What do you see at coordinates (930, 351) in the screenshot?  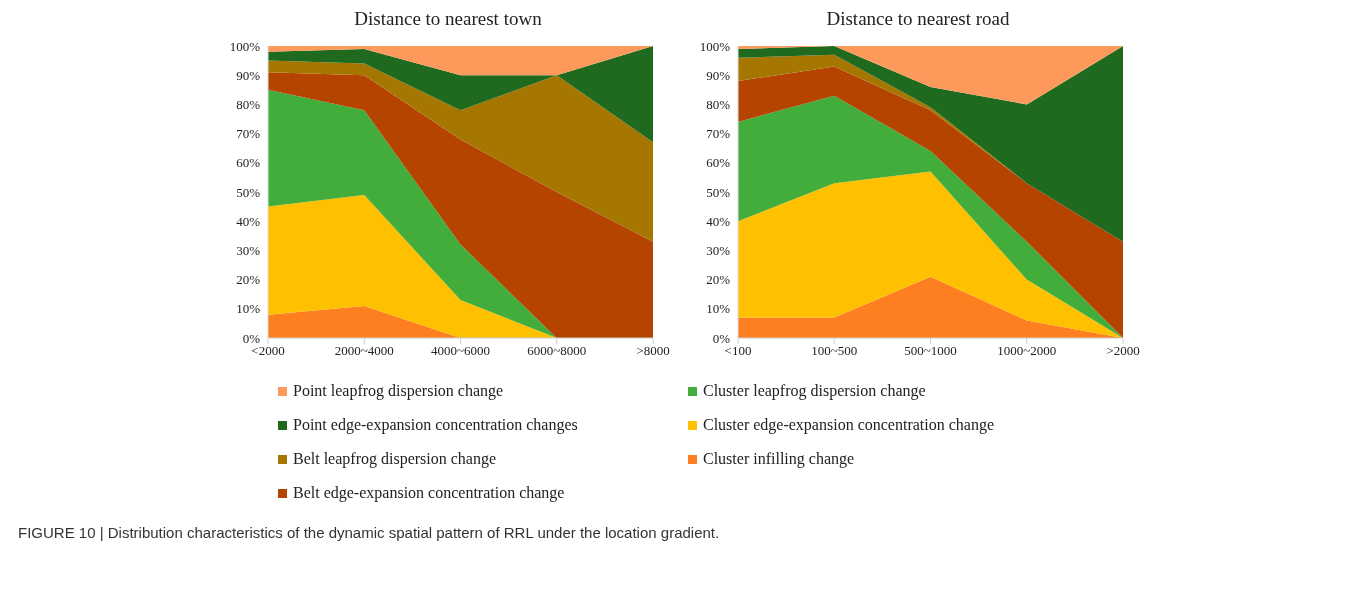 I see `x-tick-label: 500~1000` at bounding box center [930, 351].